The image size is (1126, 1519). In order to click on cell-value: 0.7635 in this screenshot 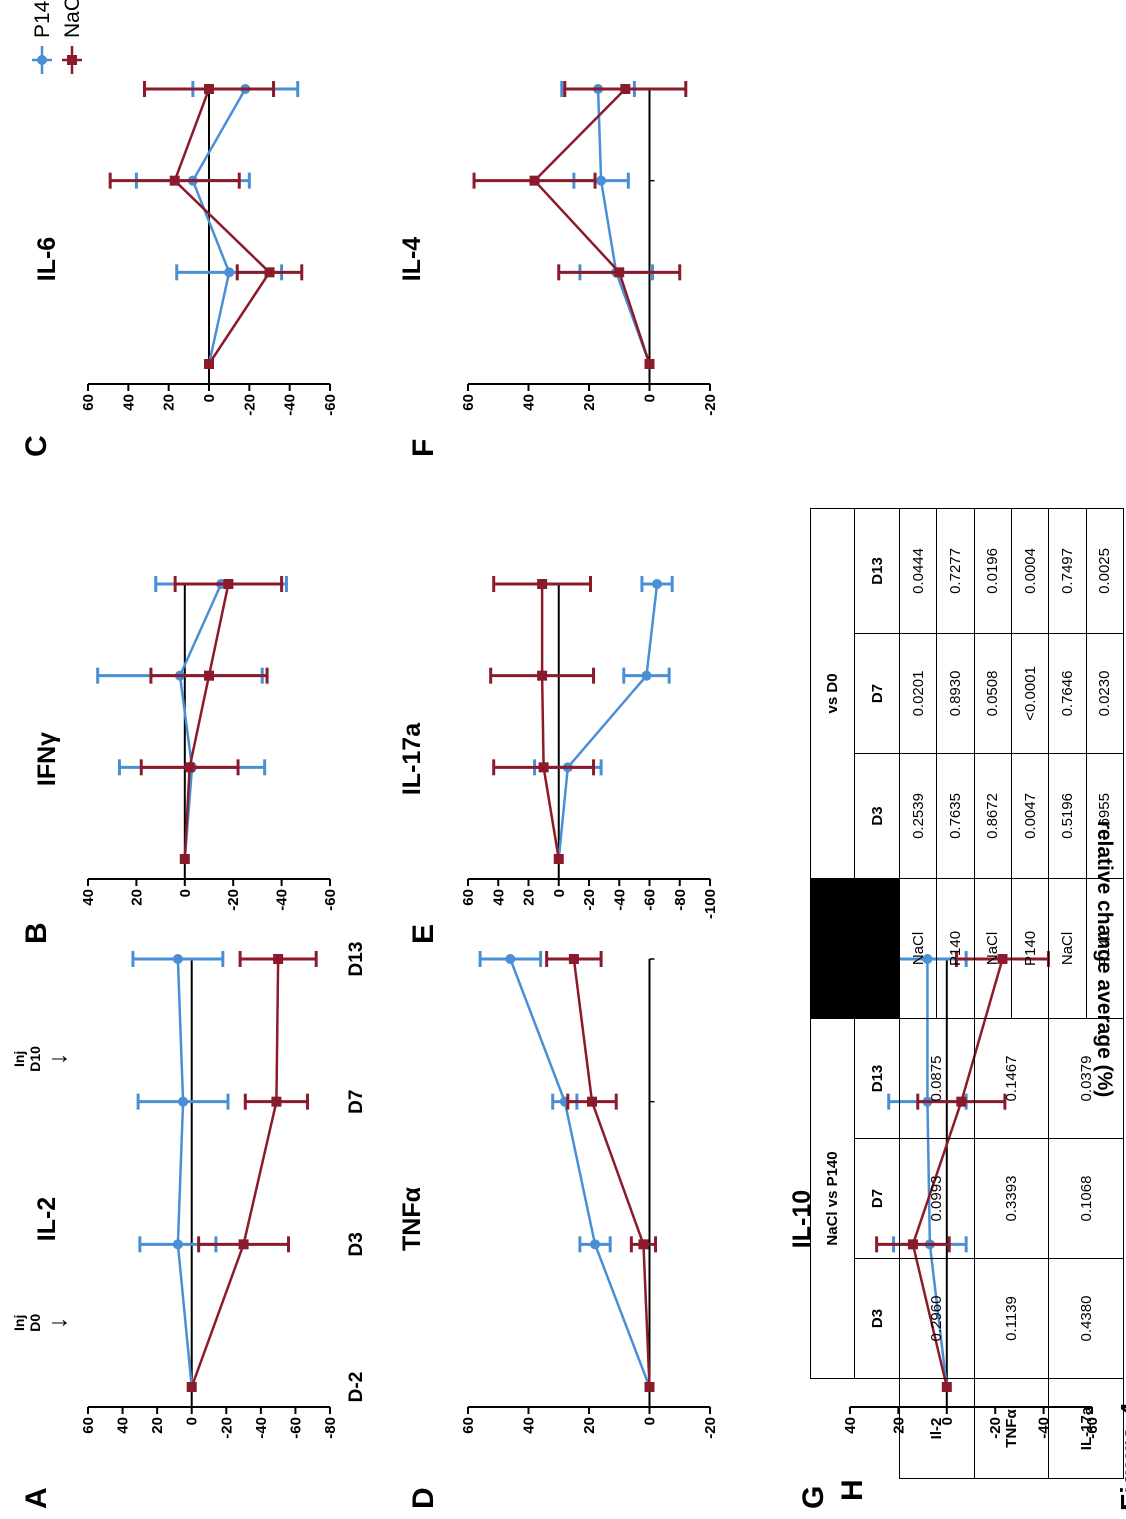, I will do `click(955, 816)`.